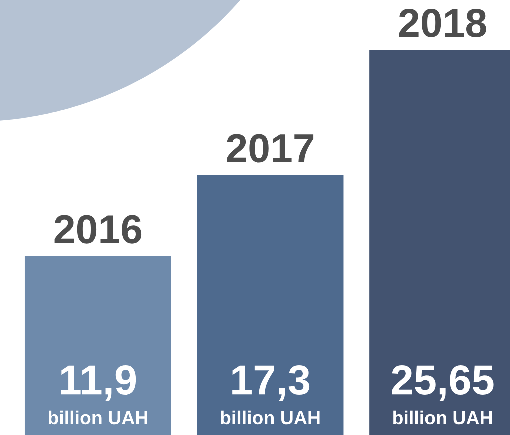 Image resolution: width=510 pixels, height=435 pixels. What do you see at coordinates (442, 23) in the screenshot?
I see `x-tick-label: 2018` at bounding box center [442, 23].